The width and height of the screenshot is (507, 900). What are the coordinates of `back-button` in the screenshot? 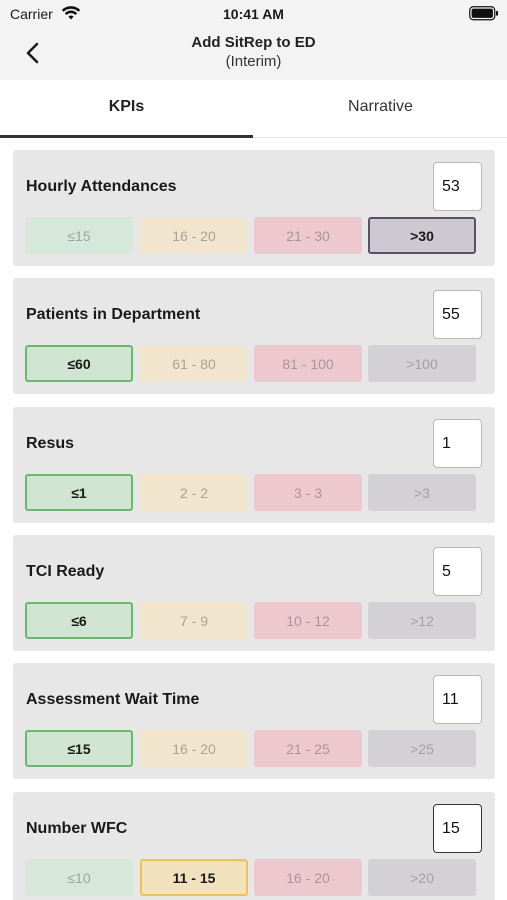 It's located at (33, 53).